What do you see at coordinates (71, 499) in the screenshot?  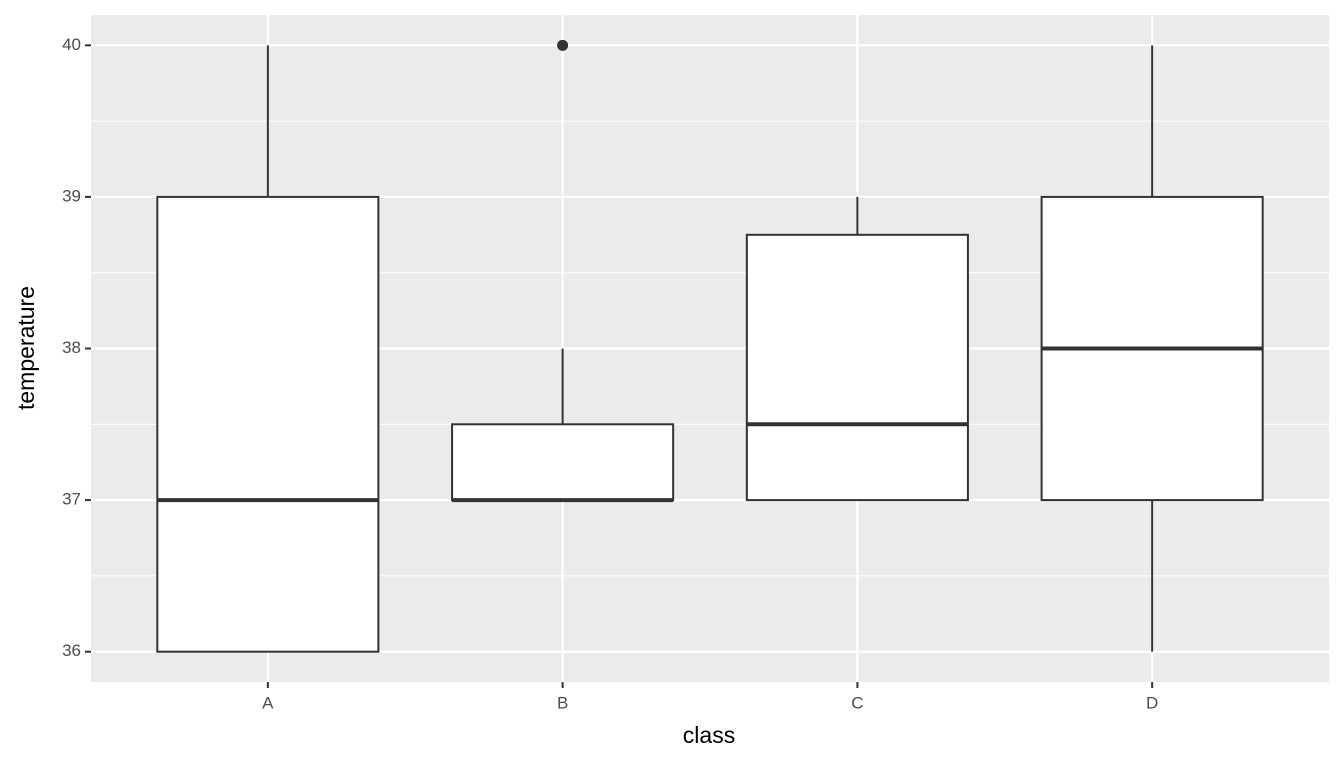 I see `y-tick-label: 37` at bounding box center [71, 499].